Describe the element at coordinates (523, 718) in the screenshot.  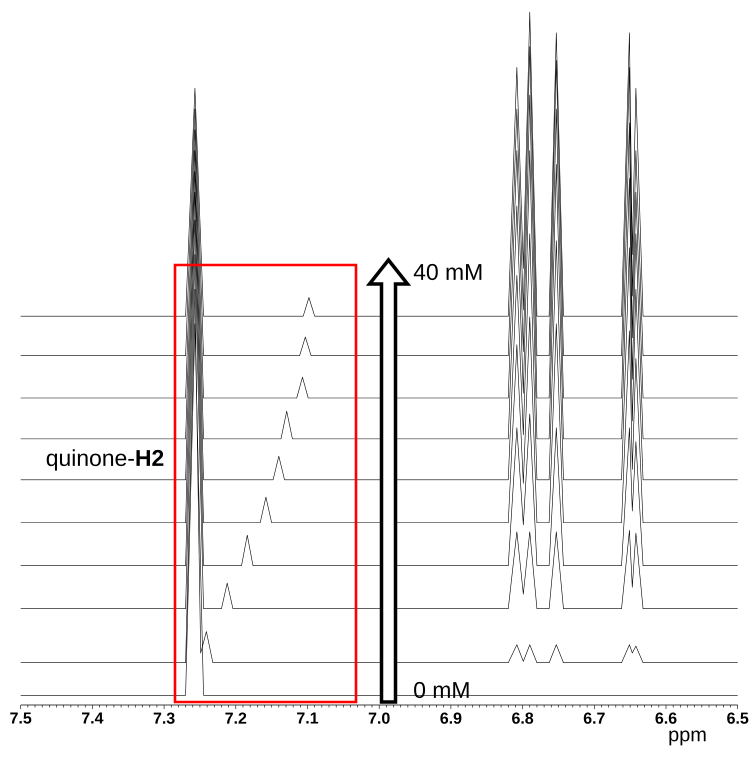
I see `x-tick-label: 6.8` at that location.